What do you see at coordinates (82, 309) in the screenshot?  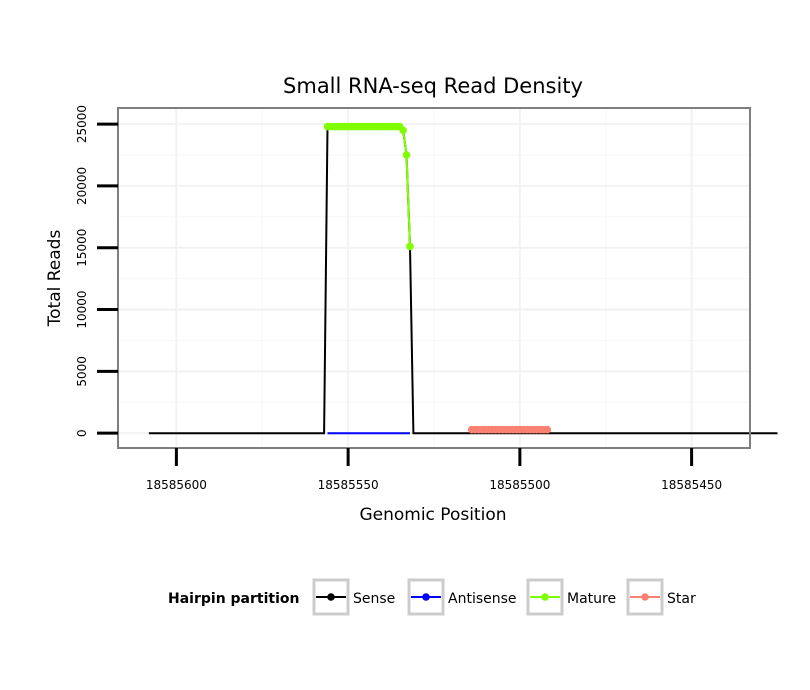 I see `y-tick-label-2: 10000` at bounding box center [82, 309].